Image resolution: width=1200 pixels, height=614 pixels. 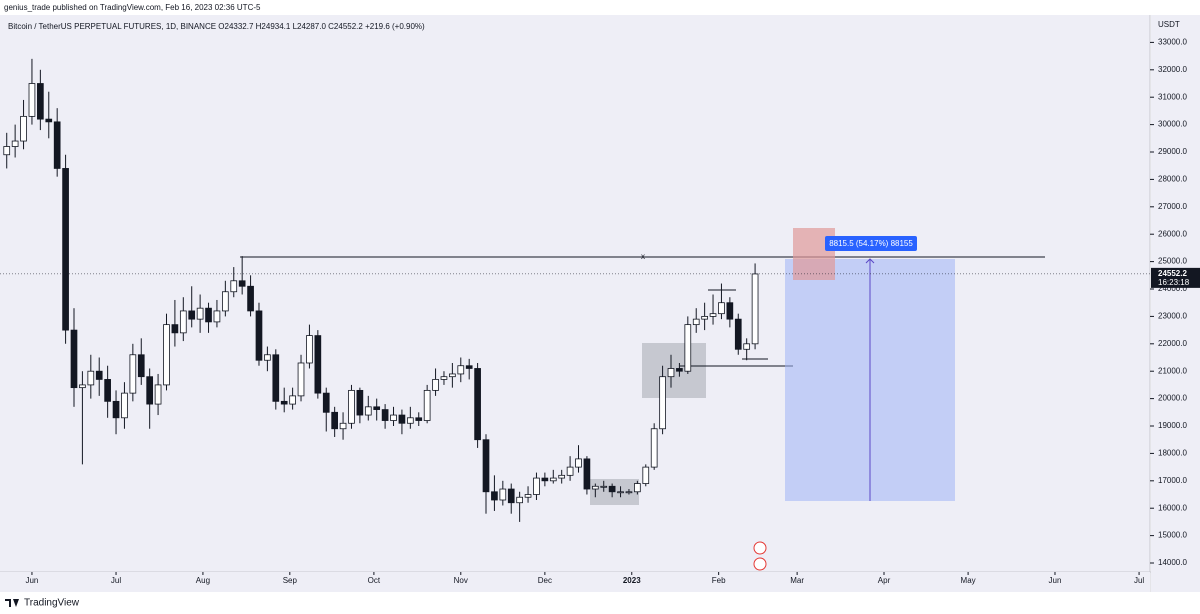 I want to click on x-tick-label: Apr, so click(x=884, y=580).